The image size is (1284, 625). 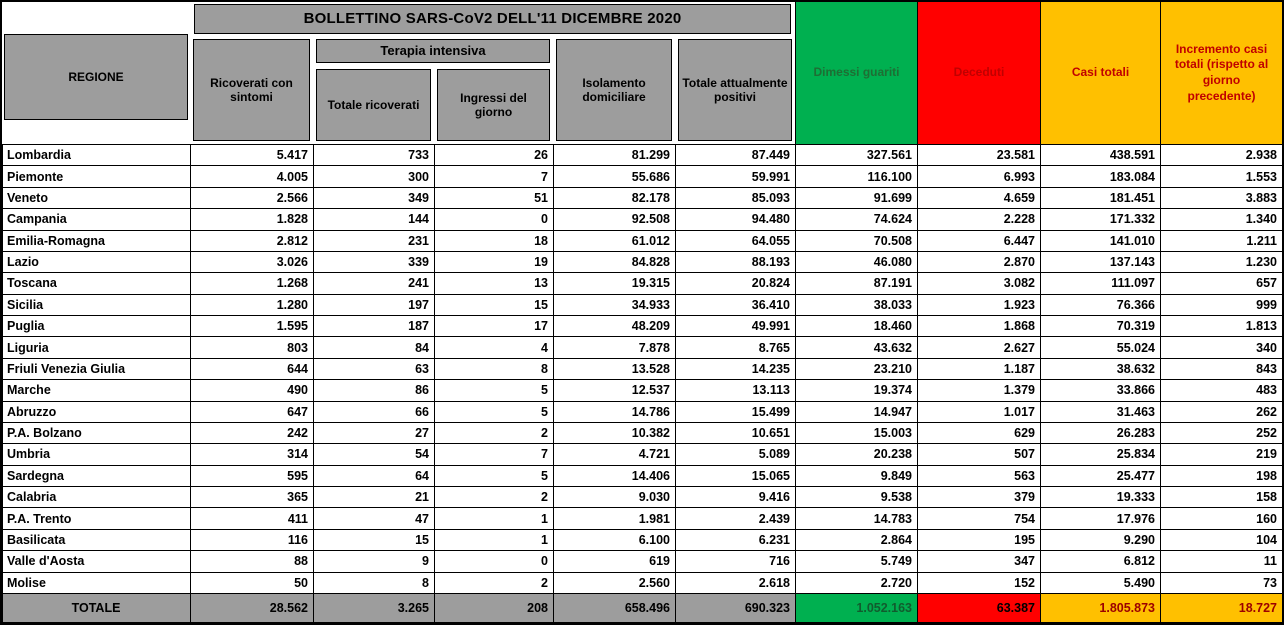 I want to click on value-cell: 1.595, so click(x=252, y=326).